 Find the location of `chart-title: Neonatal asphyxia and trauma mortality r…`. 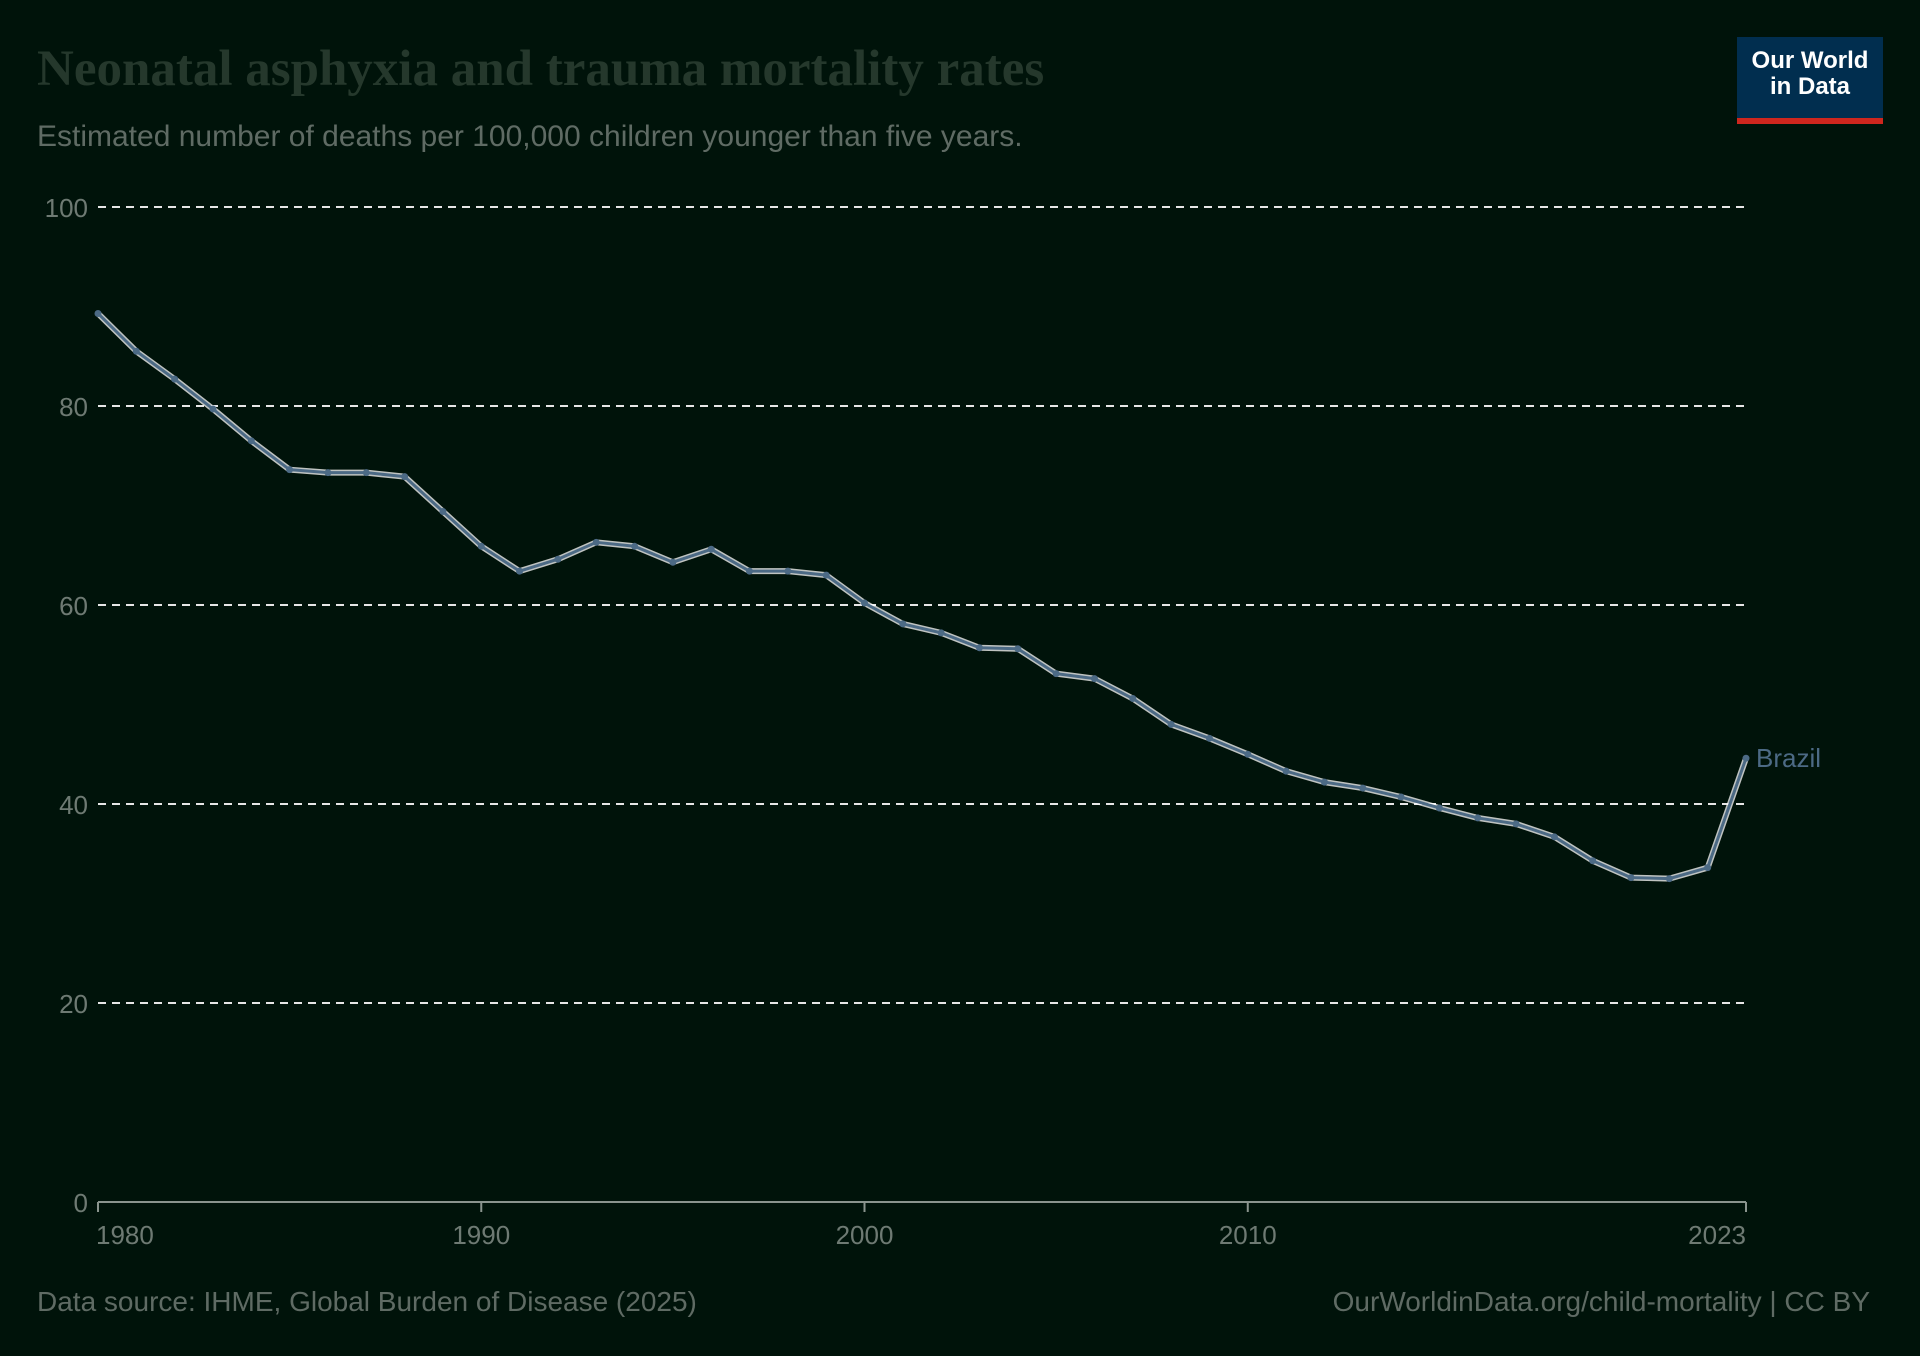

chart-title: Neonatal asphyxia and trauma mortality r… is located at coordinates (541, 69).